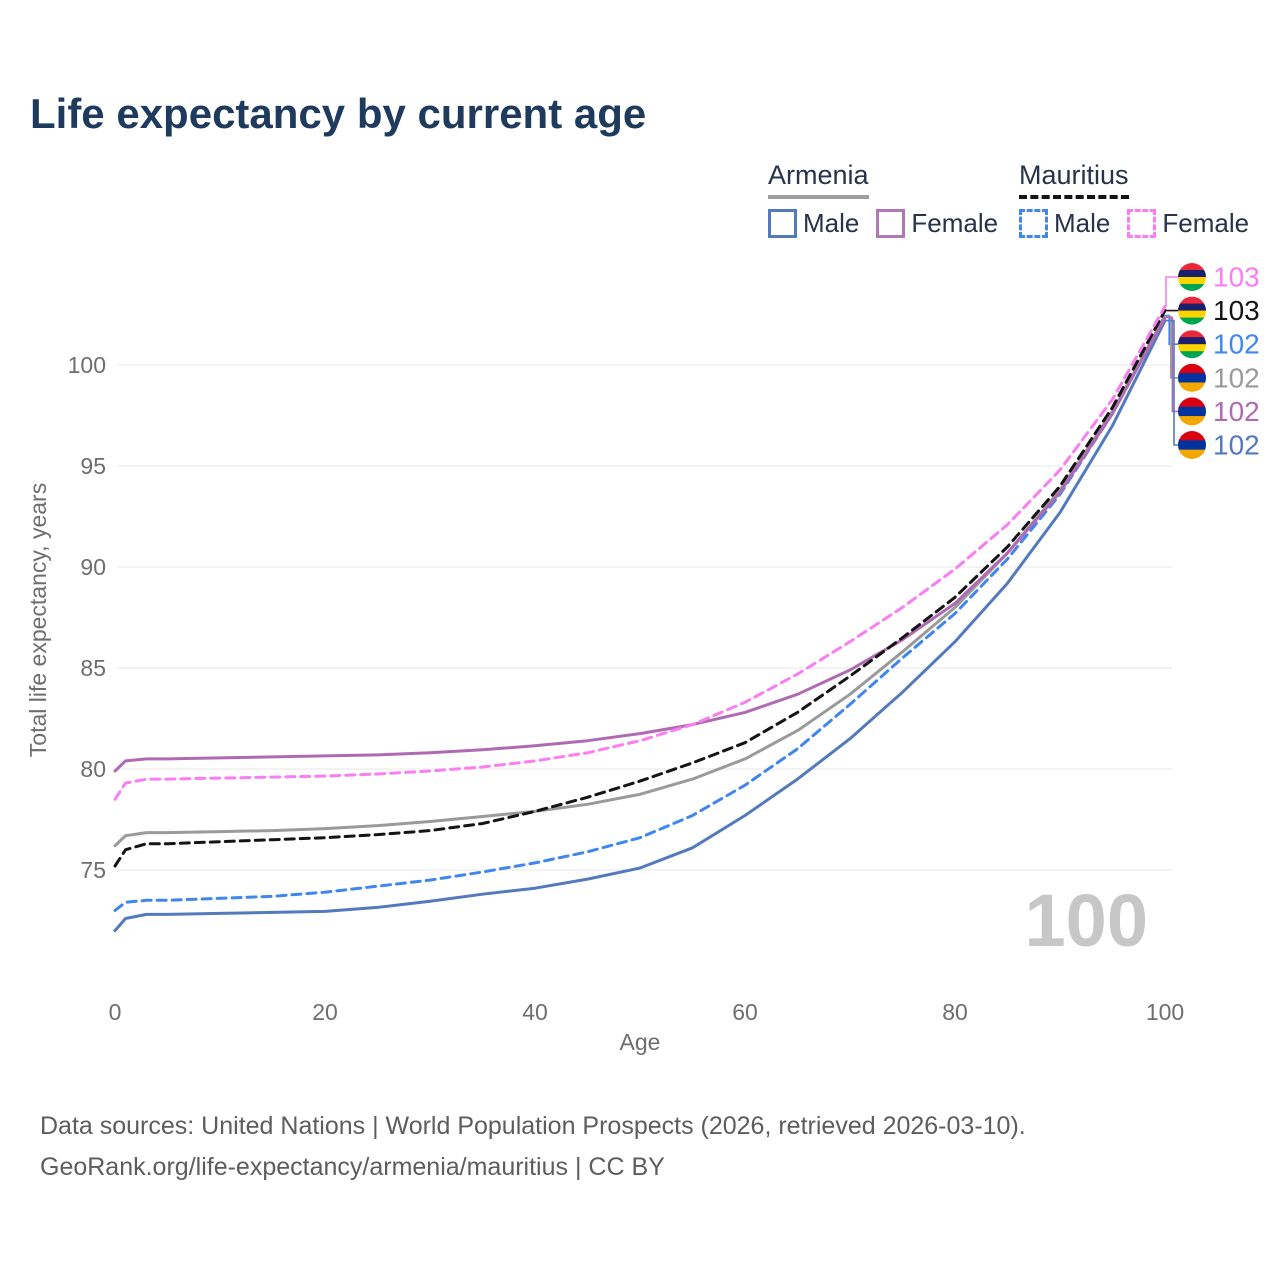  Describe the element at coordinates (1206, 223) in the screenshot. I see `legend-label-mauritius-female: Female` at that location.